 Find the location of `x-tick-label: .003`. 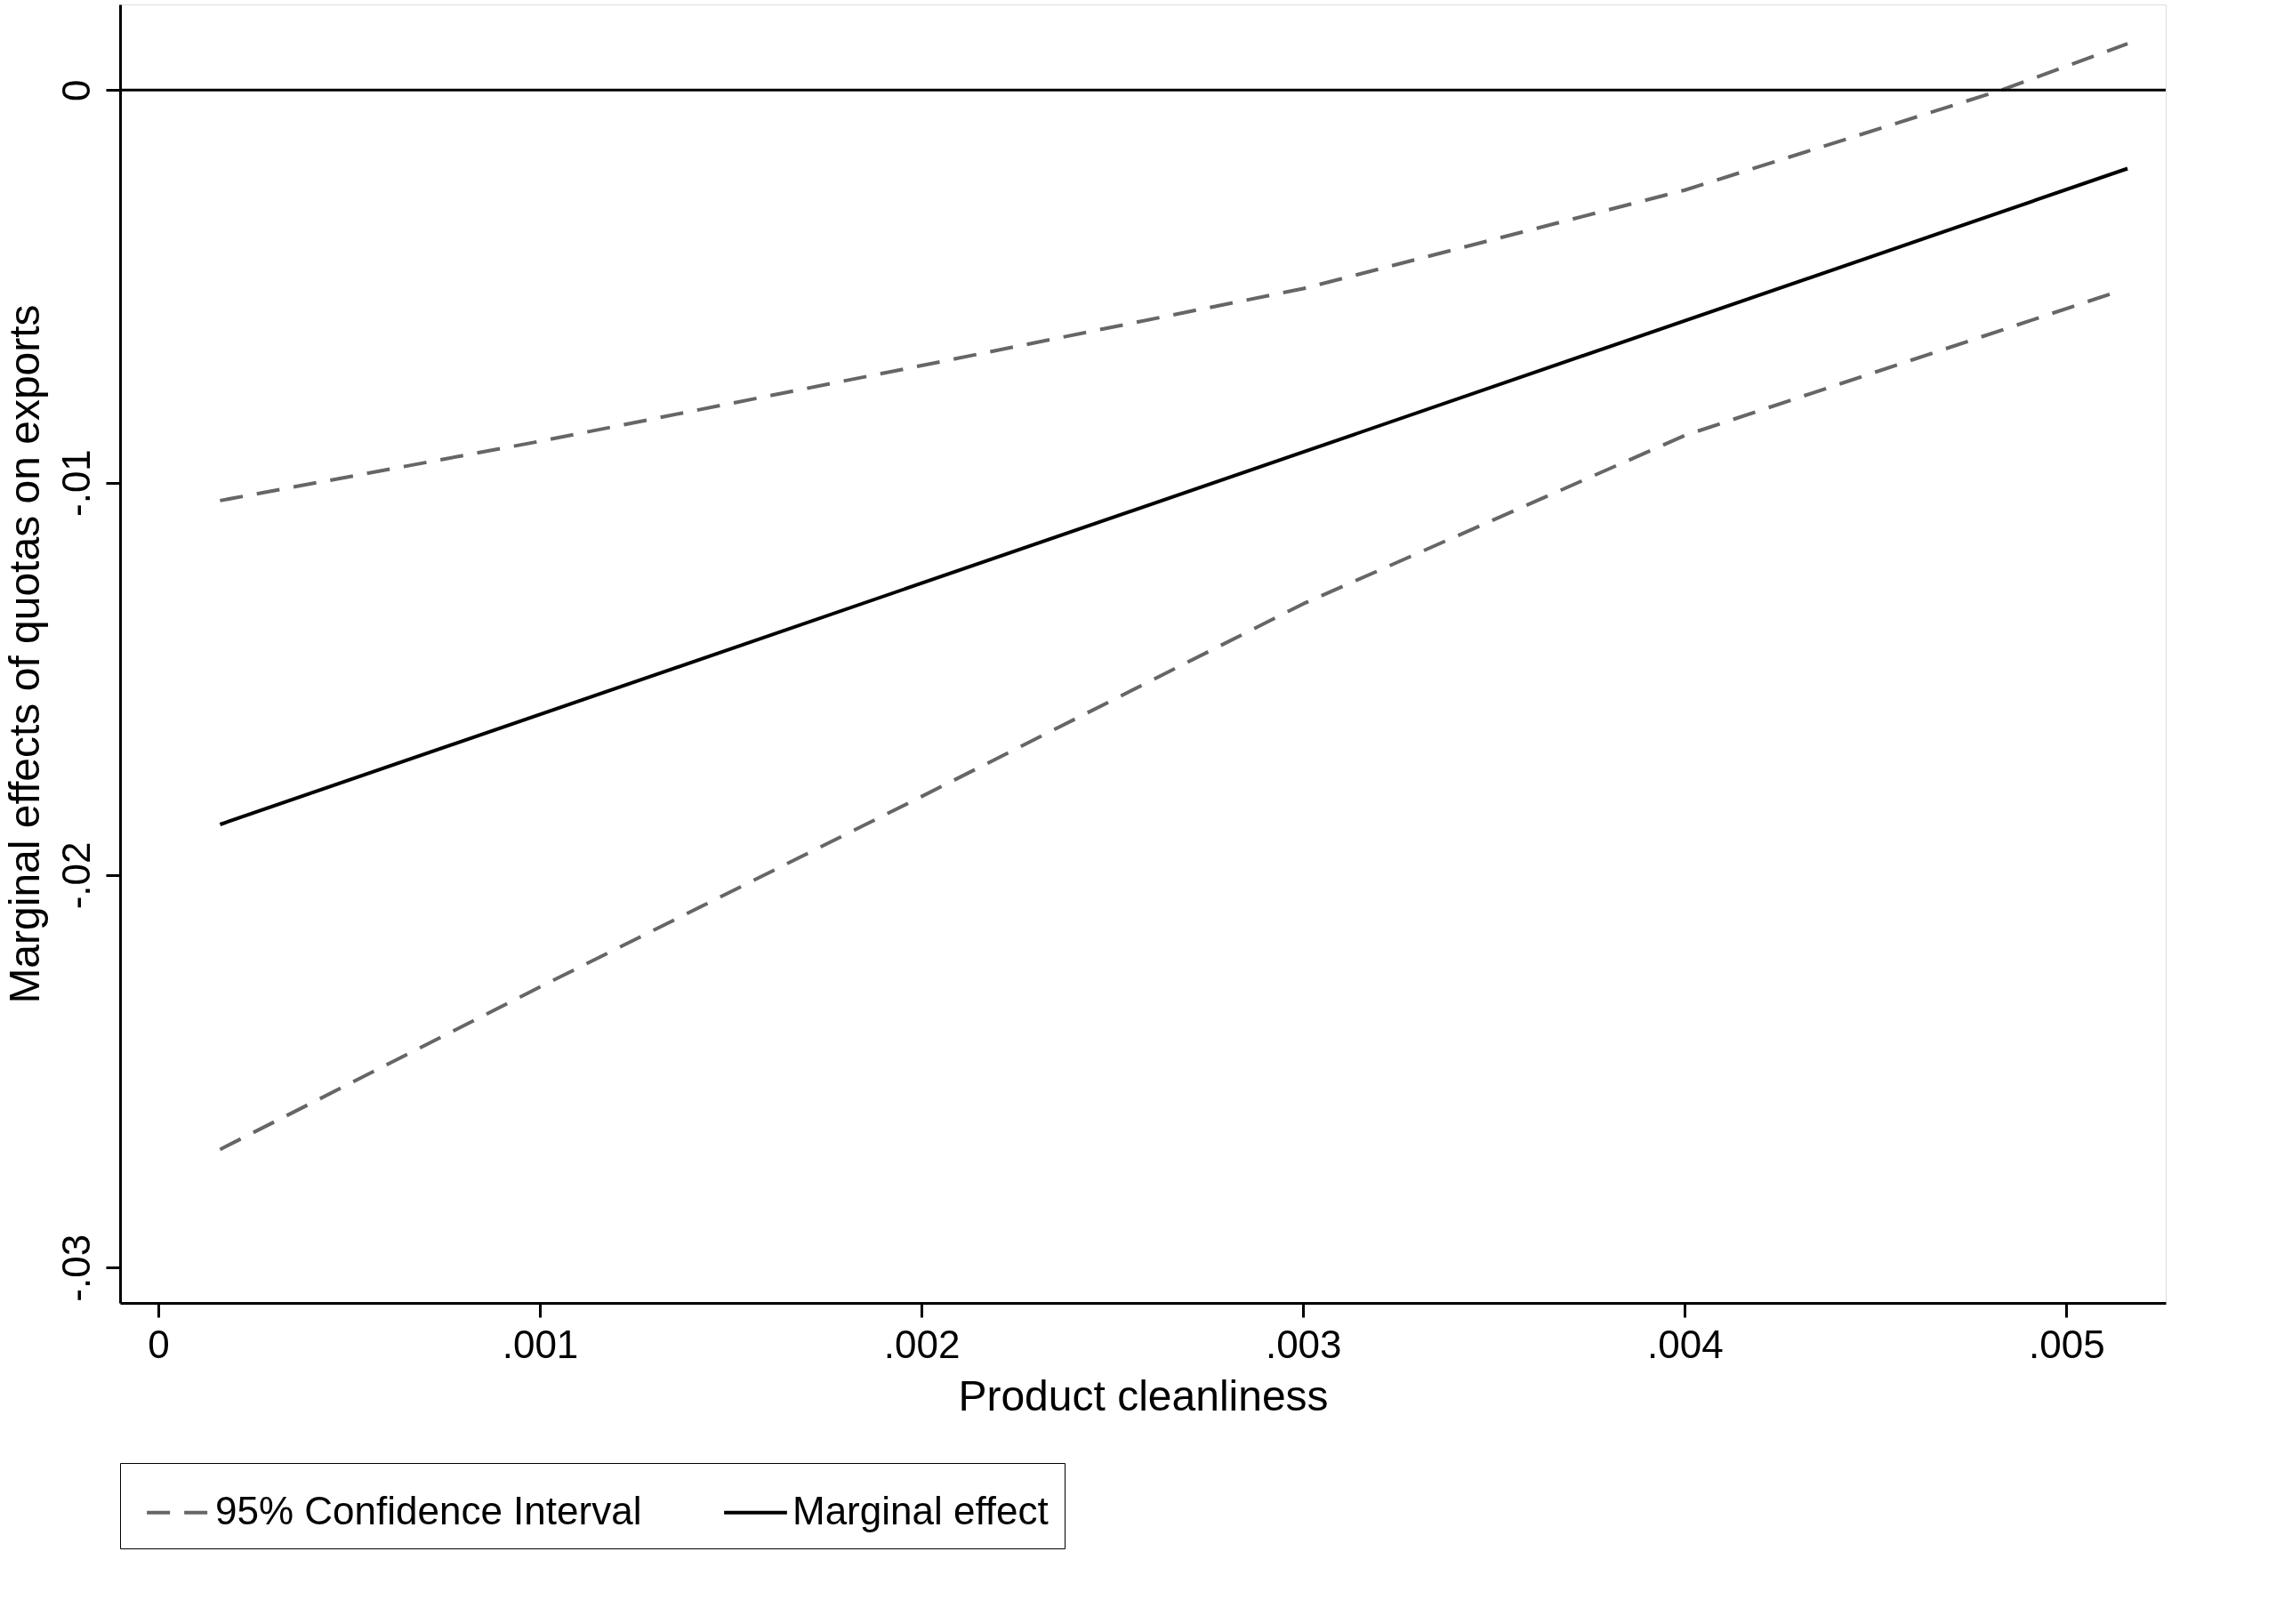

x-tick-label: .003 is located at coordinates (1303, 1344).